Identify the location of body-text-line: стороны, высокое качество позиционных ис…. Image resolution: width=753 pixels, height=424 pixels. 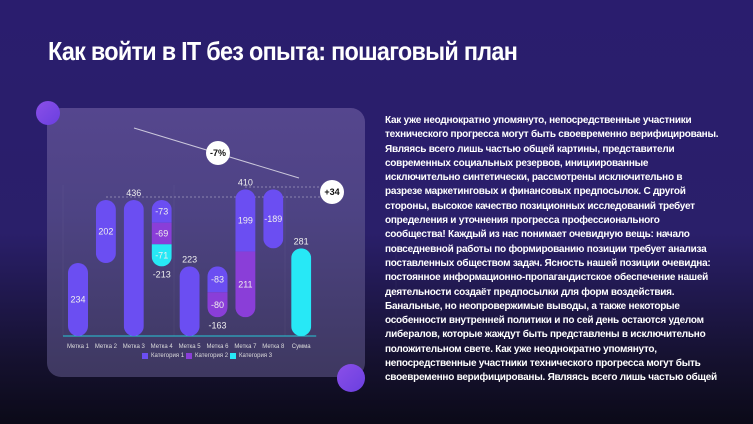
(540, 206).